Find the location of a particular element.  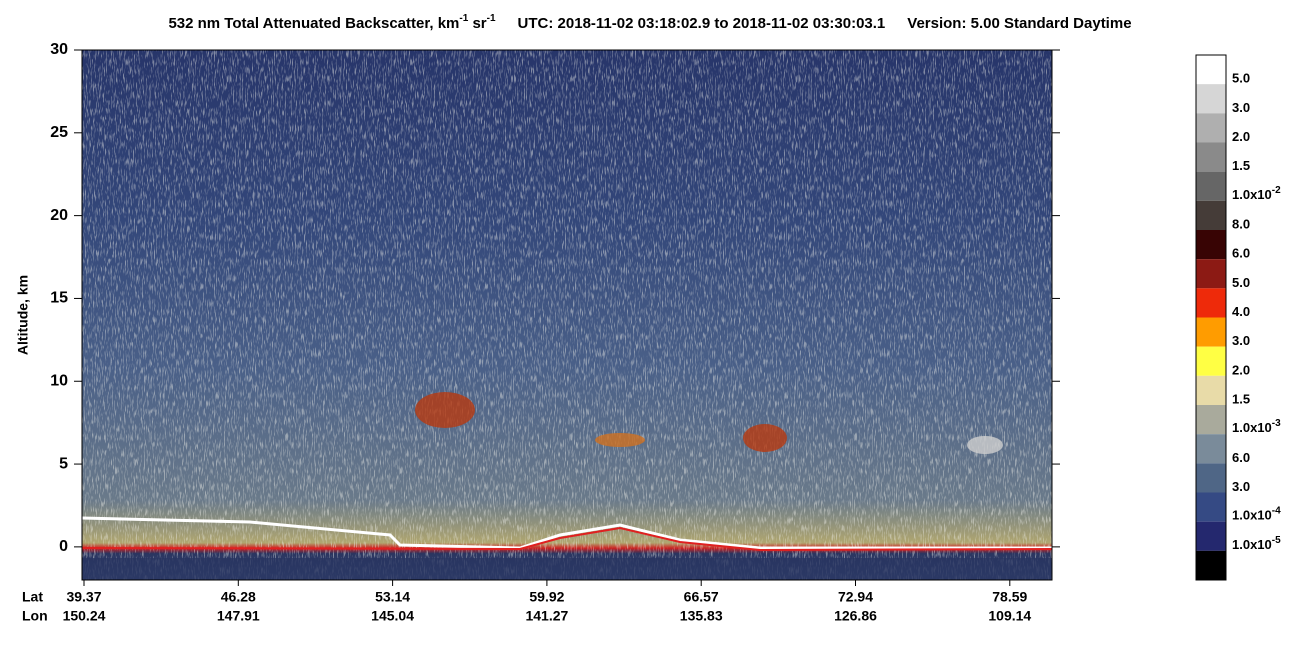

colorbar-label: 1.0x10⁻⁴ is located at coordinates (1256, 514).